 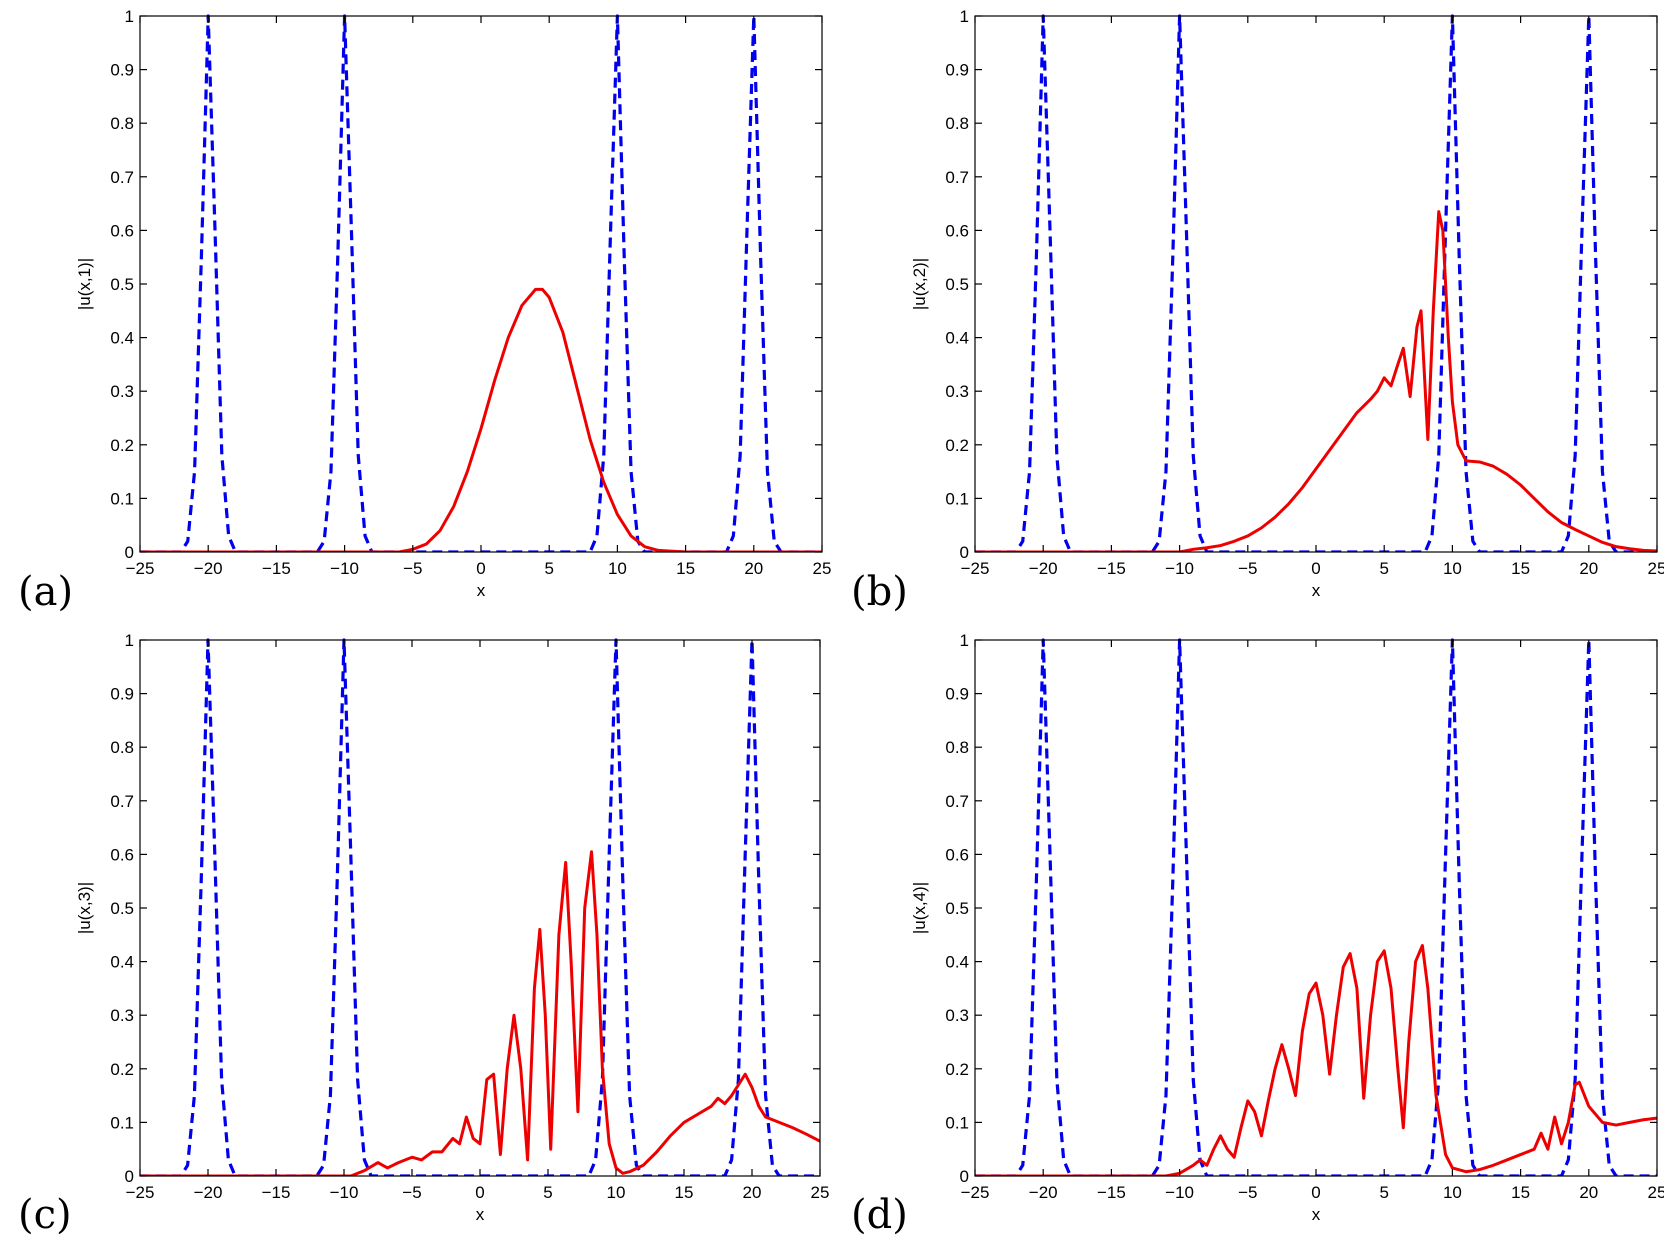 I want to click on x-tick-label-1-3: −10, so click(x=1179, y=568).